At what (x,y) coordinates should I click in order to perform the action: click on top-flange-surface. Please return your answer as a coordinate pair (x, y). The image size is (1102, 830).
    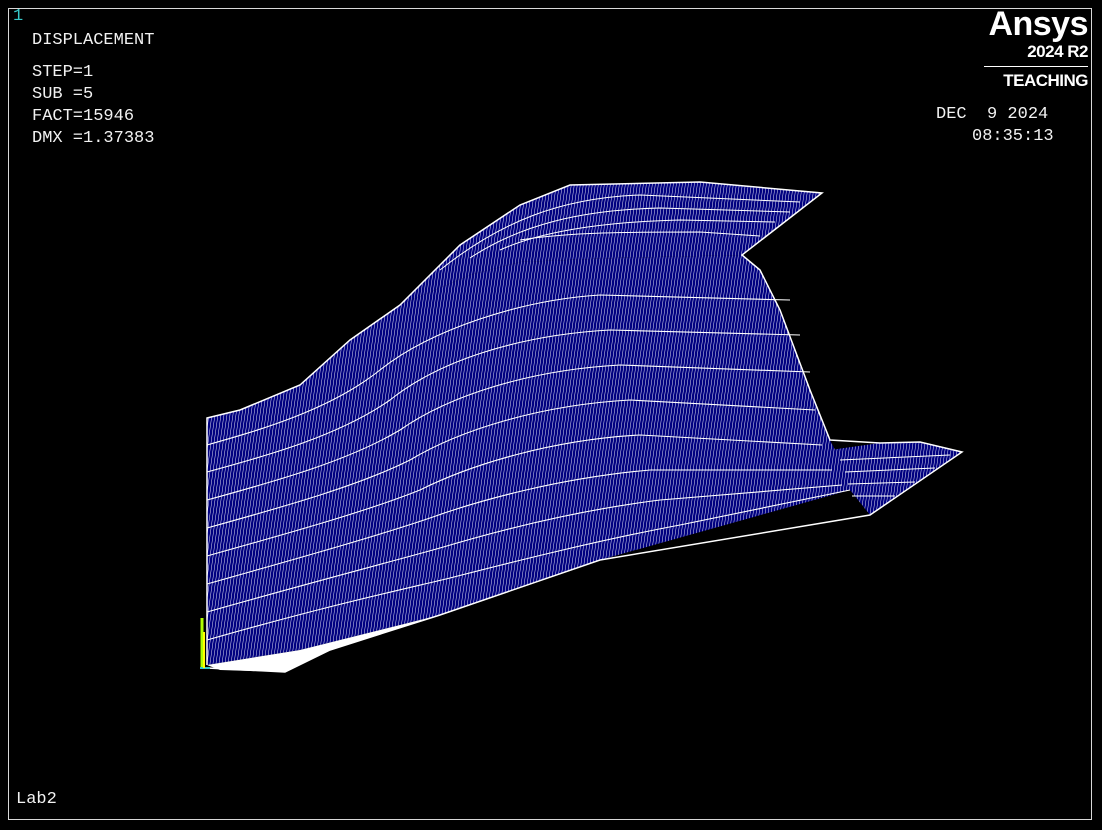
    Looking at the image, I should click on (611, 243).